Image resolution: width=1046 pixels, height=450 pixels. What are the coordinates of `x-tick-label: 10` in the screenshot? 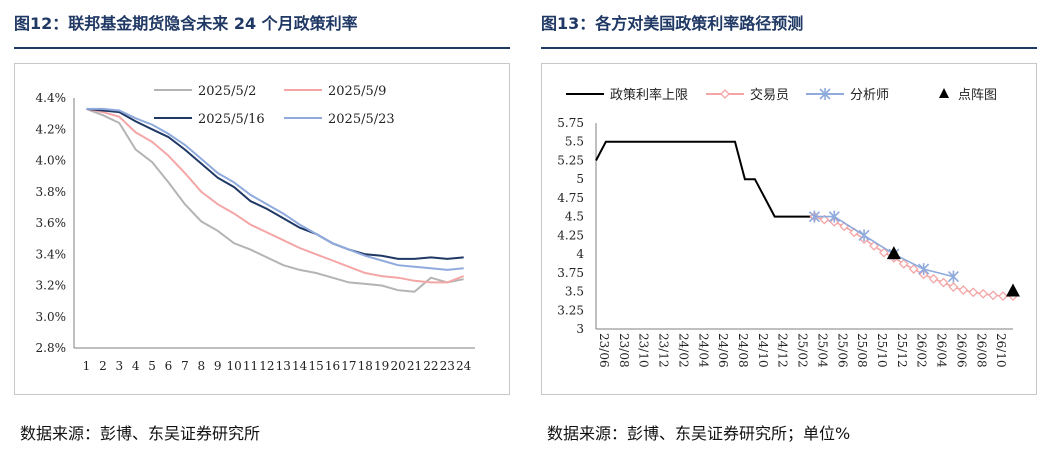 It's located at (233, 366).